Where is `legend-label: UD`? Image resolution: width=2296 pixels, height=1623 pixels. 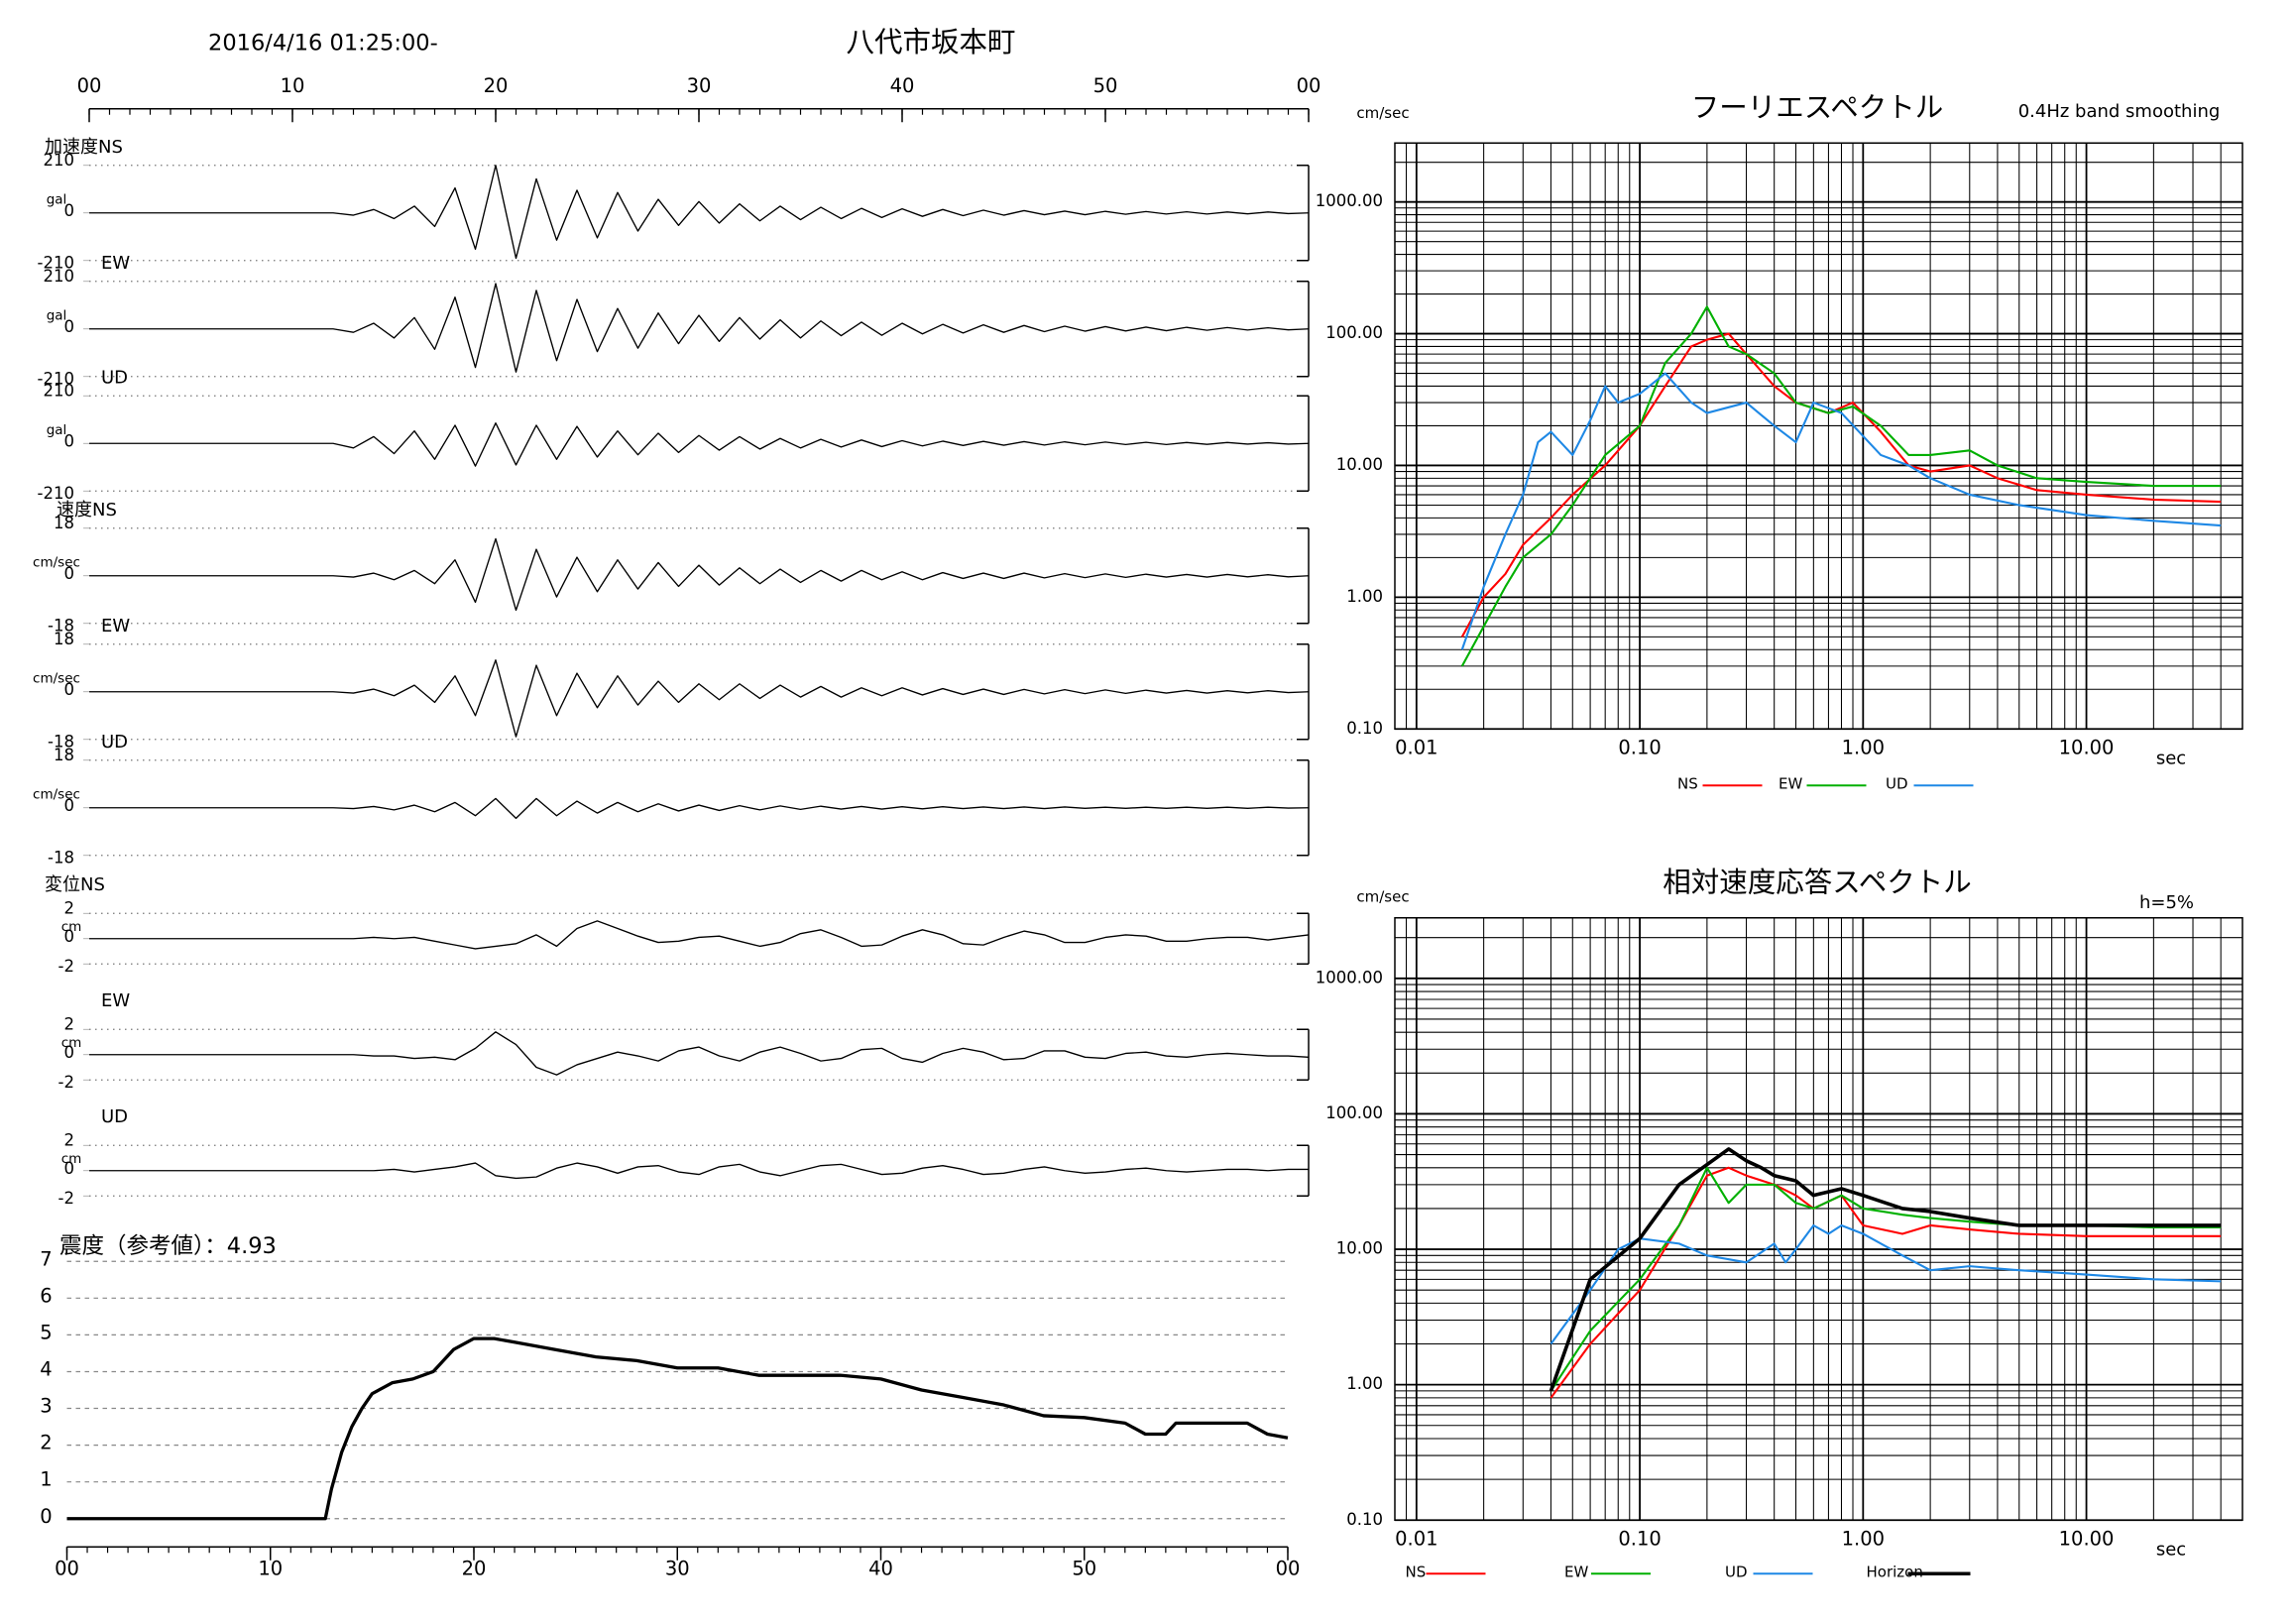 legend-label: UD is located at coordinates (1897, 783).